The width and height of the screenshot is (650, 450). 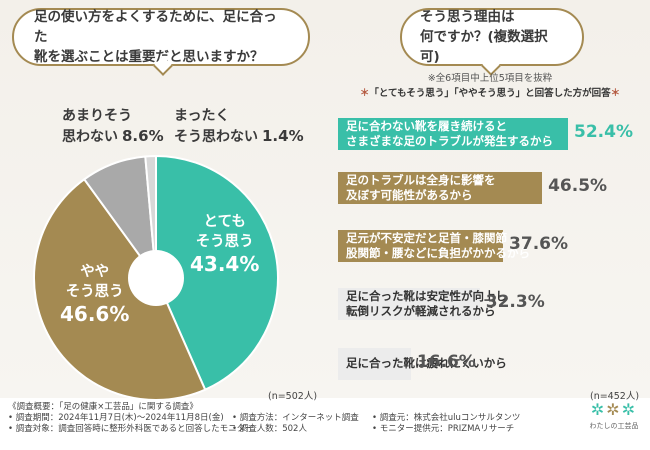 What do you see at coordinates (90, 137) in the screenshot?
I see `label-rarely-line2: 思わない` at bounding box center [90, 137].